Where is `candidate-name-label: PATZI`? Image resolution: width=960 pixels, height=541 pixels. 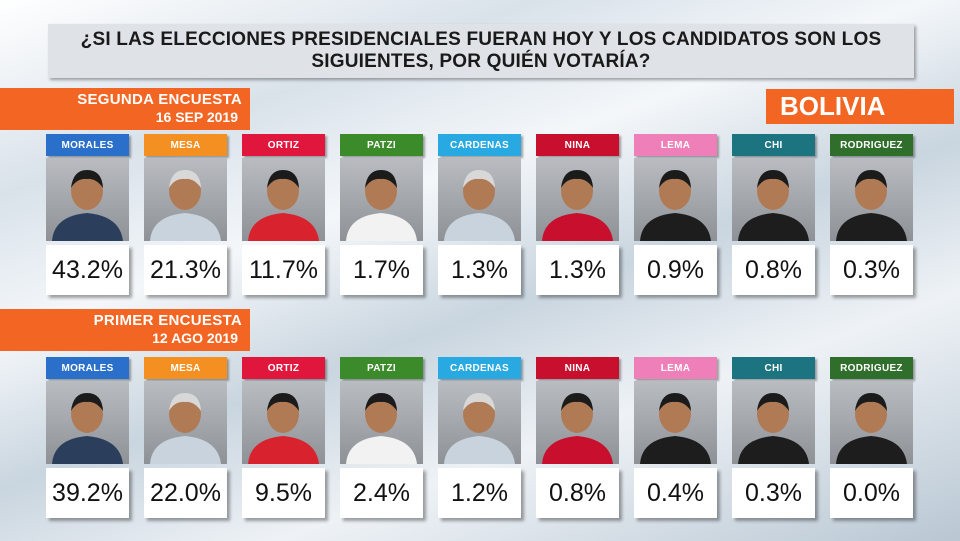 candidate-name-label: PATZI is located at coordinates (381, 368).